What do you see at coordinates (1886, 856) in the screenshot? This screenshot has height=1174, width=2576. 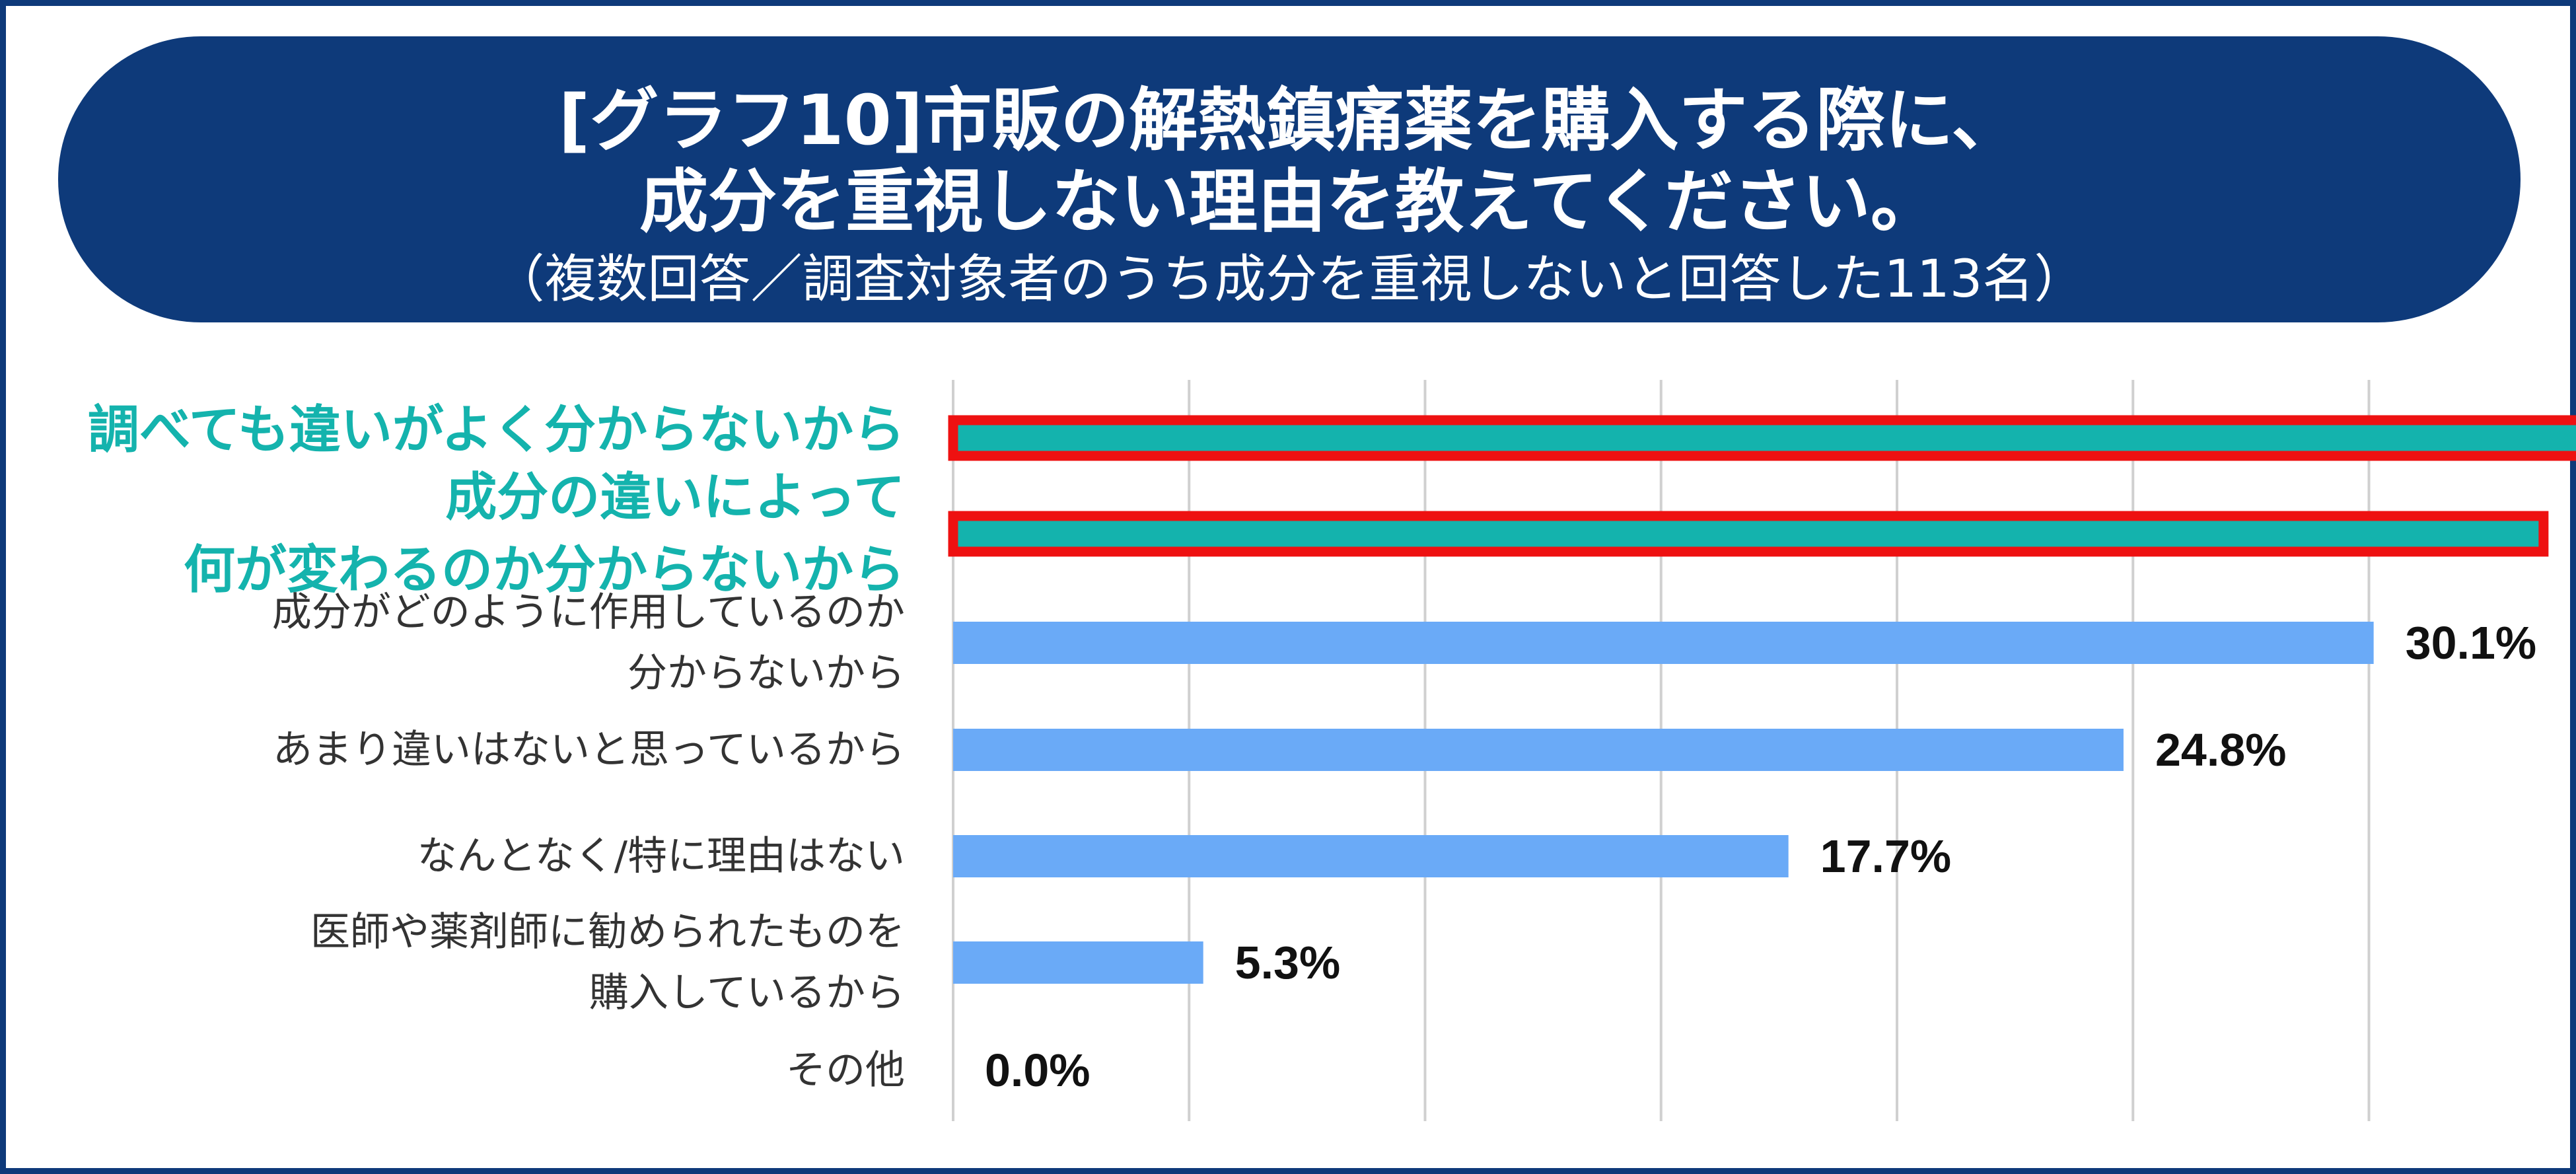 I see `value-label: 17.7%` at bounding box center [1886, 856].